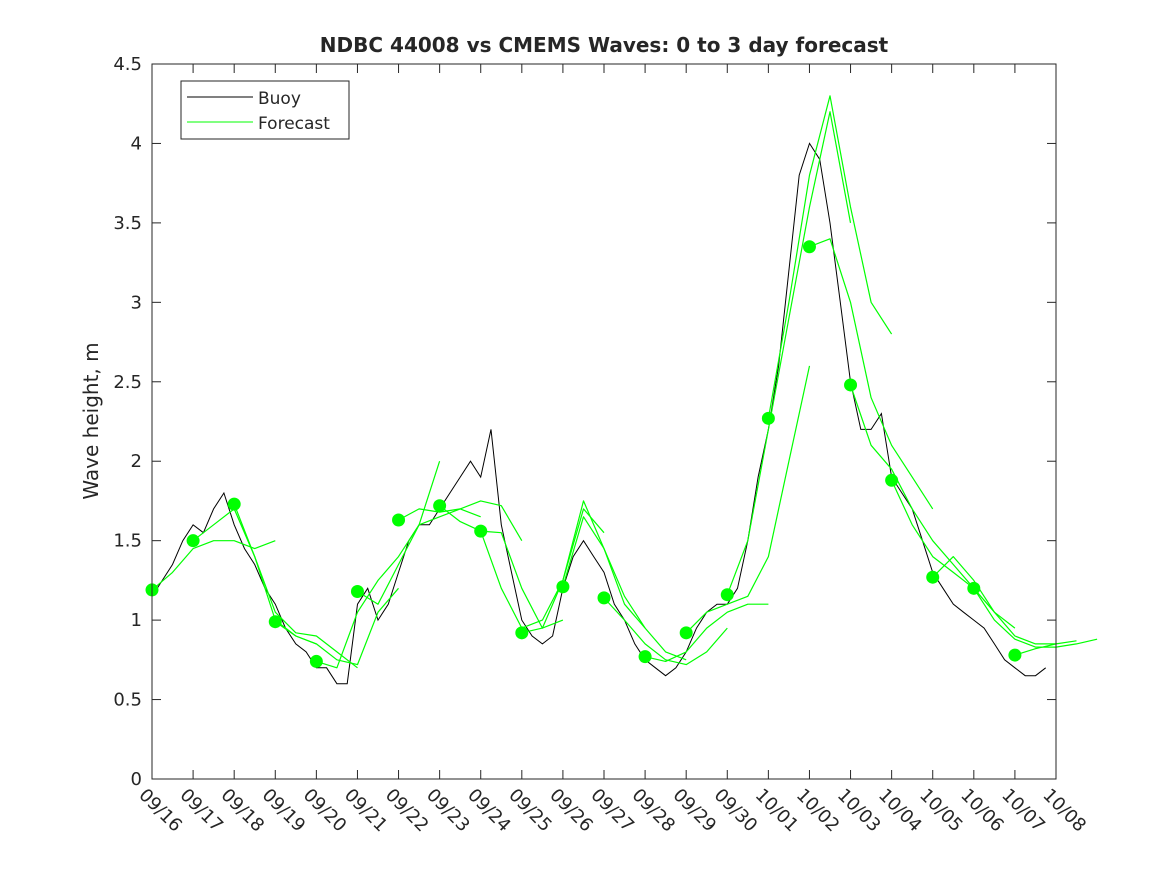 This screenshot has height=879, width=1167. What do you see at coordinates (136, 302) in the screenshot?
I see `y-tick-label: 3` at bounding box center [136, 302].